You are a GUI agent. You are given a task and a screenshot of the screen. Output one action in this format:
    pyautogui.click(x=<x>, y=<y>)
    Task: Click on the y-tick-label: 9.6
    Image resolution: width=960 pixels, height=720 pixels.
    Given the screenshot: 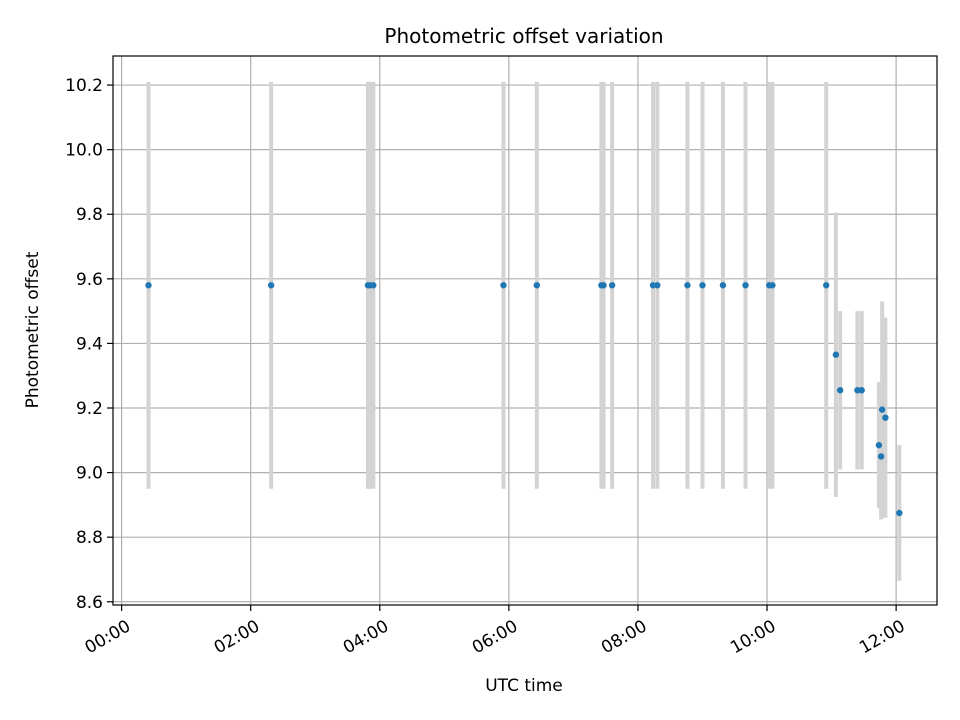 What is the action you would take?
    pyautogui.click(x=89, y=280)
    